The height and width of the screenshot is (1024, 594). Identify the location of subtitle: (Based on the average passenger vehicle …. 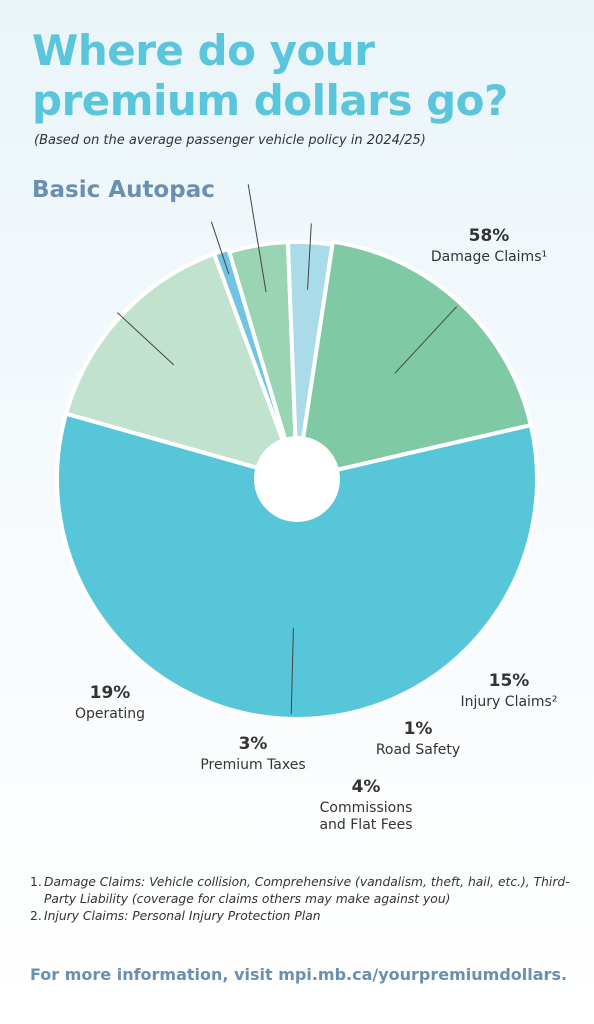
(230, 140).